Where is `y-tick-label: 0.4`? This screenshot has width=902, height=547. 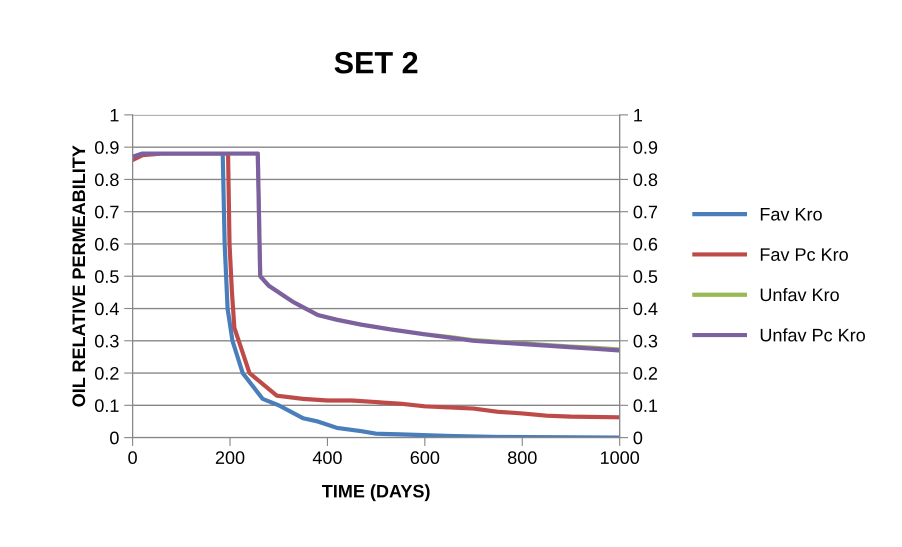 y-tick-label: 0.4 is located at coordinates (107, 309).